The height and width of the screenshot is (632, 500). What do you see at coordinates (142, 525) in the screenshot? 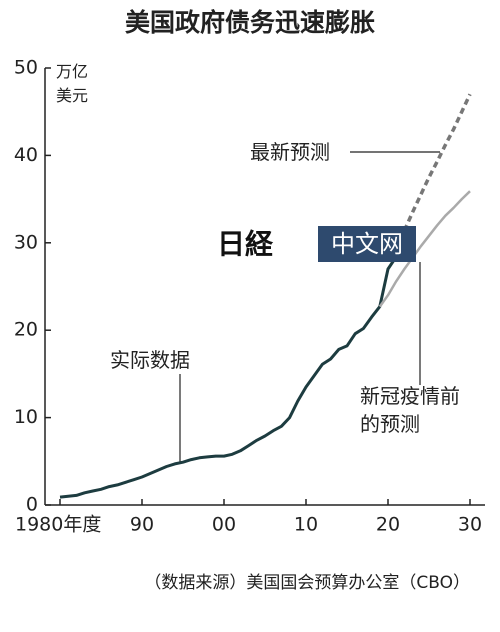
I see `x-tick-label: 90` at bounding box center [142, 525].